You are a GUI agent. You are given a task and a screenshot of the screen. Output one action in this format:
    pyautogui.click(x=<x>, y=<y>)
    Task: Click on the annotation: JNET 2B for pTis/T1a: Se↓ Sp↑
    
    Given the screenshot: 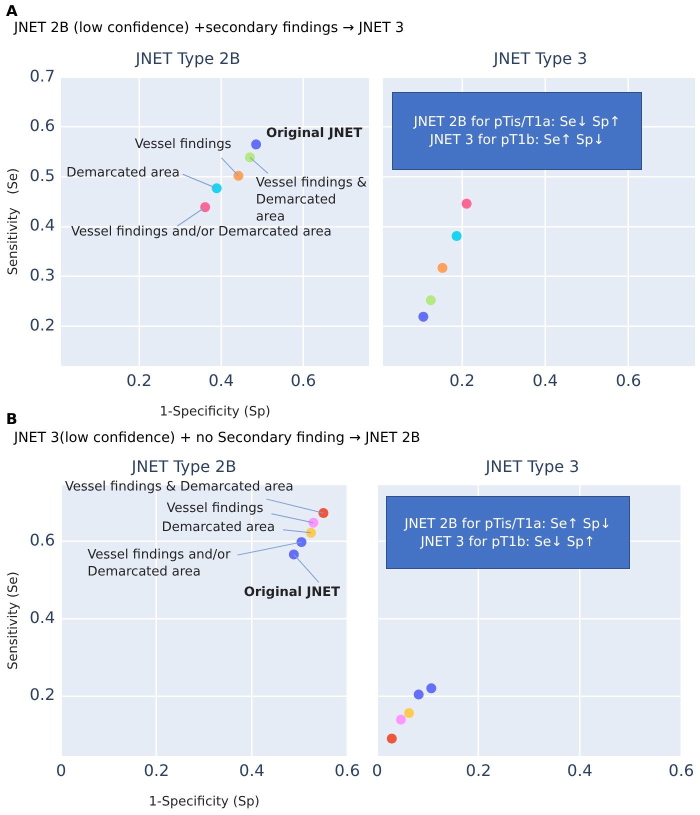 What is the action you would take?
    pyautogui.click(x=517, y=121)
    